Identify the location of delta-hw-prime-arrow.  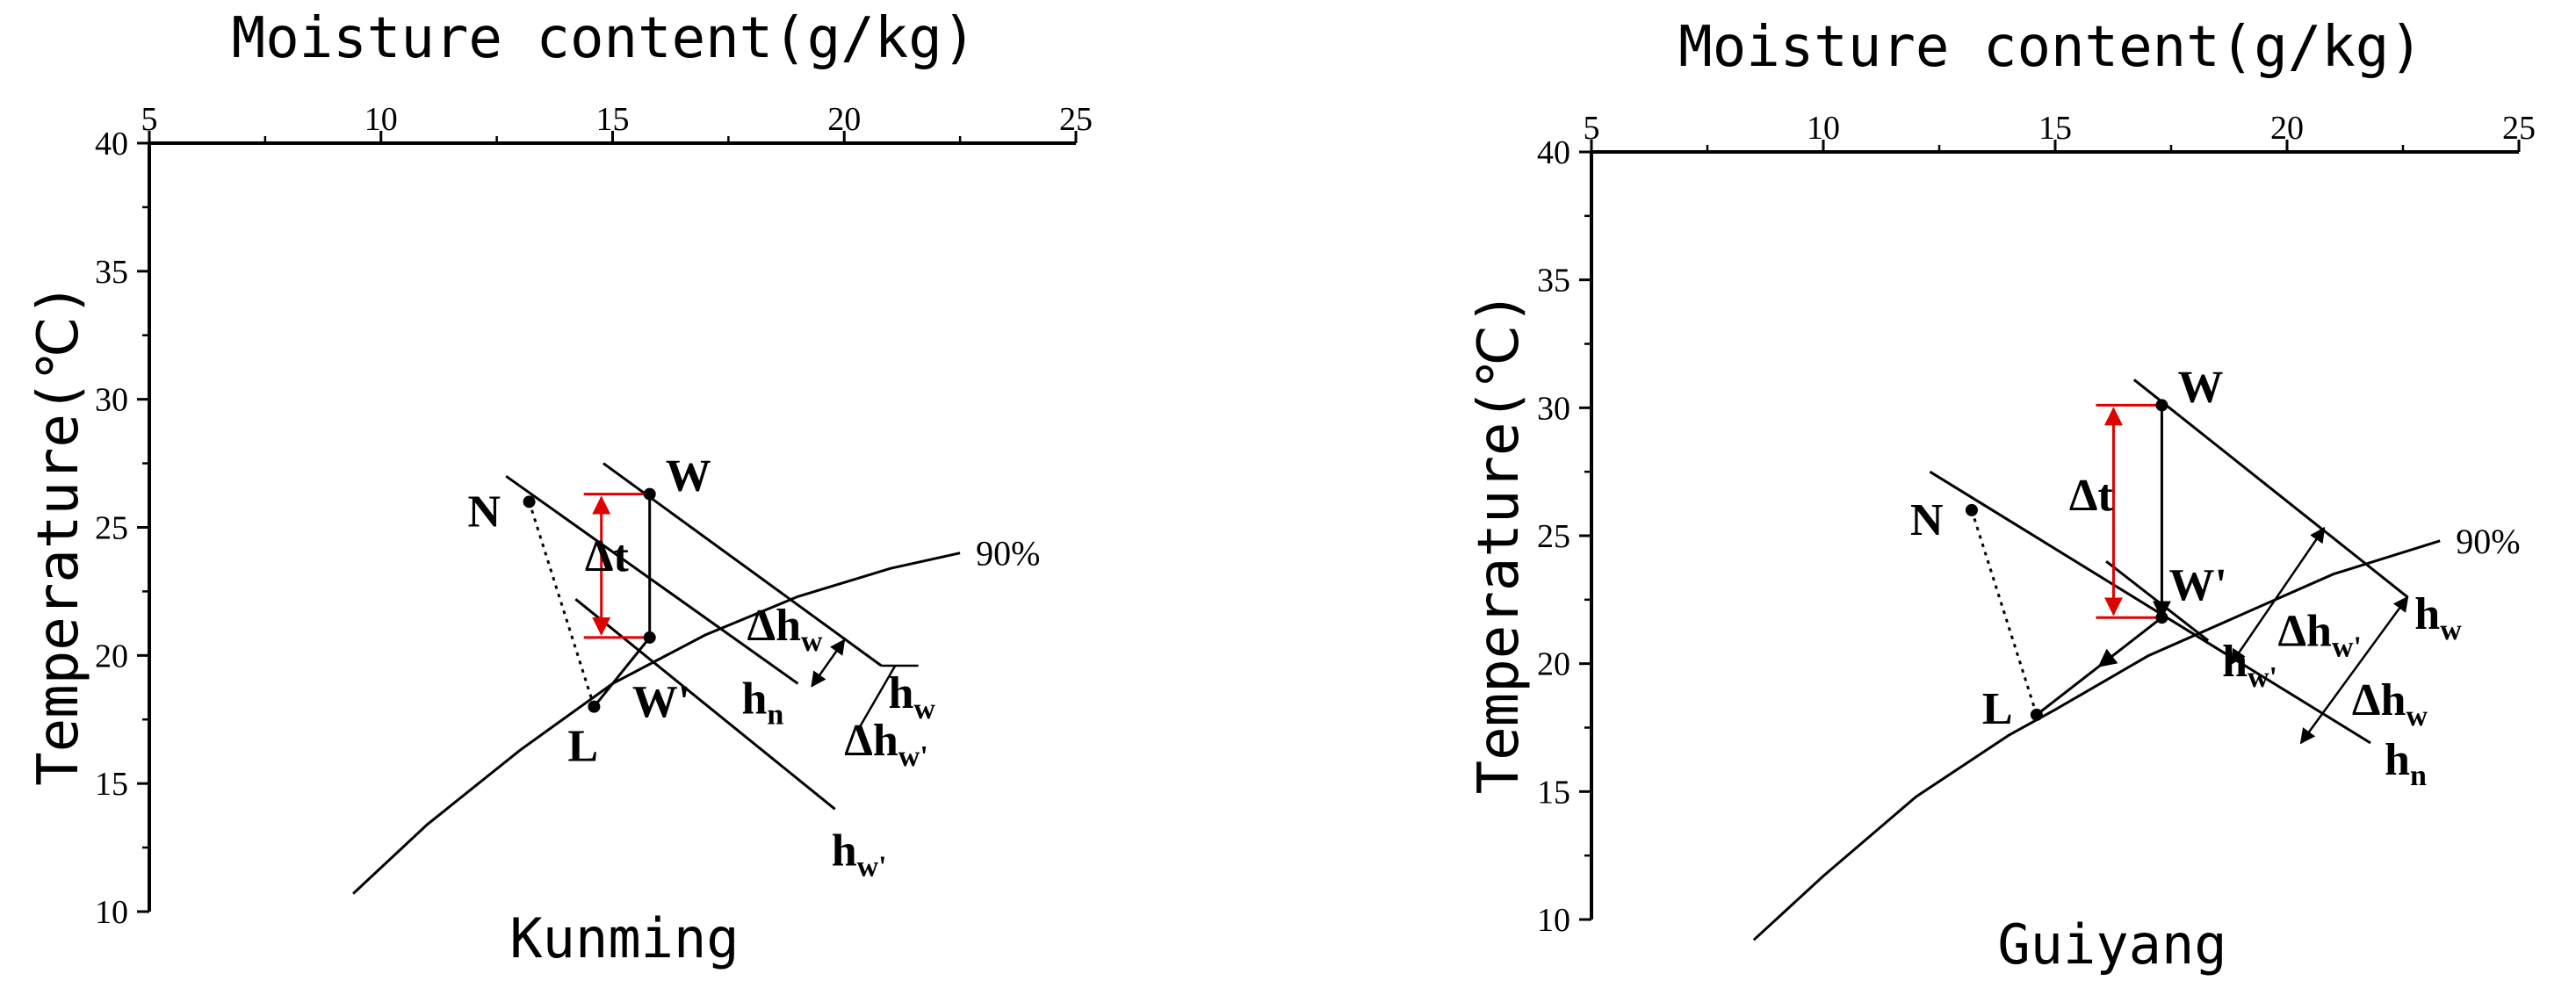
(2278, 596).